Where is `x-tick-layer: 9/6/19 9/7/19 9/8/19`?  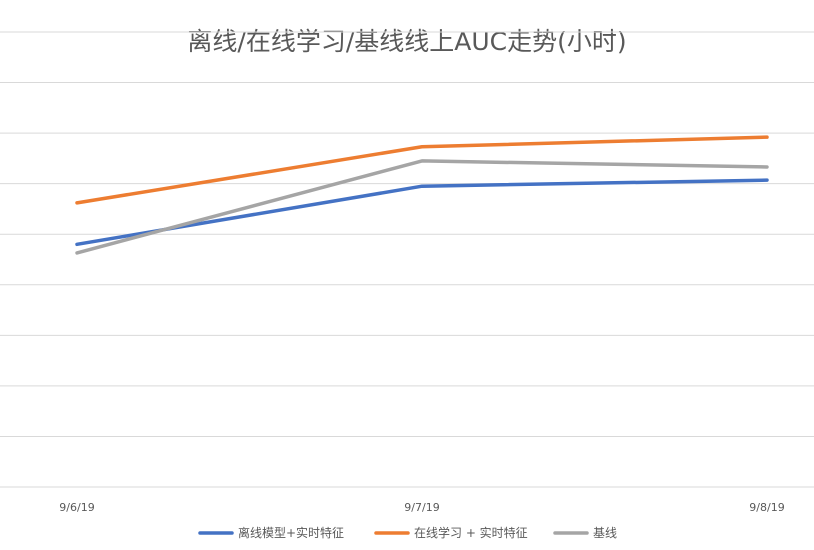 x-tick-layer: 9/6/19 9/7/19 9/8/19 is located at coordinates (421, 507).